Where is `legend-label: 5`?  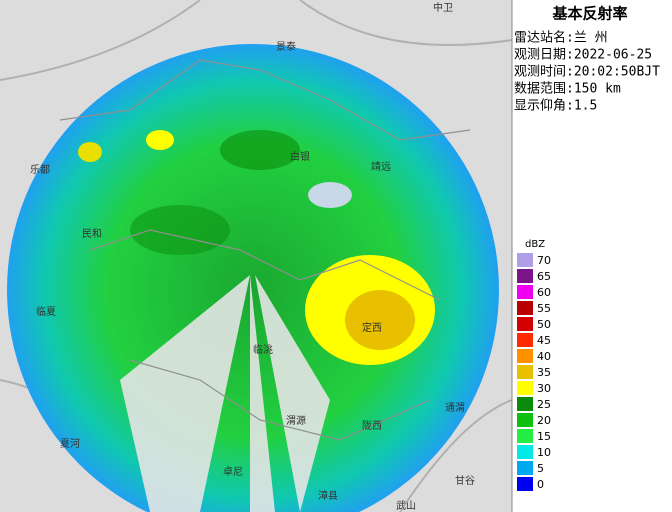
legend-label: 5 is located at coordinates (540, 468).